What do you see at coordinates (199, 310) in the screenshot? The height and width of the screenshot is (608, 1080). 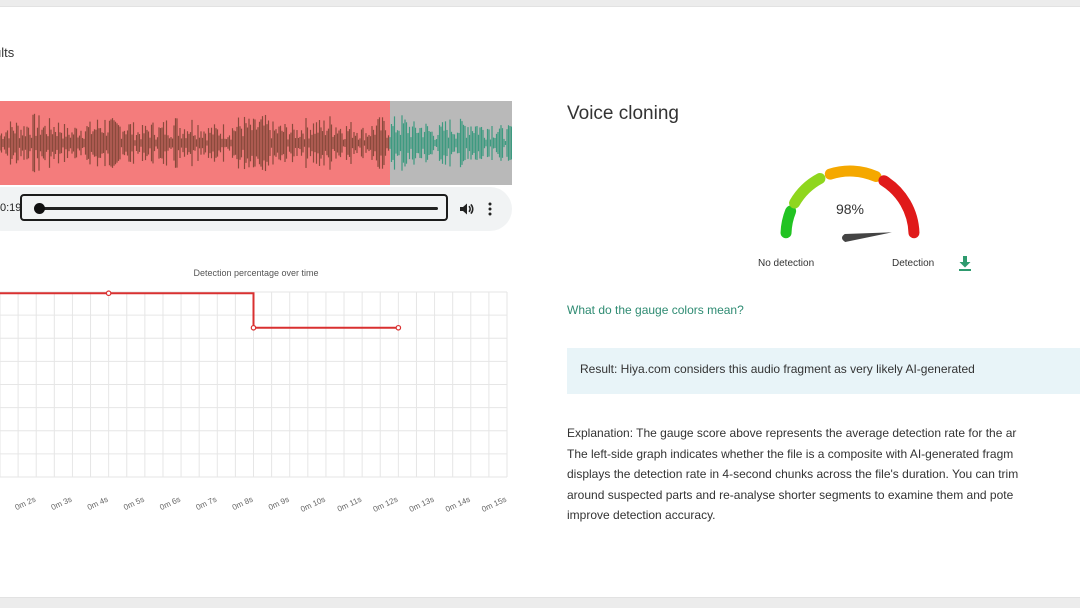 I see `detection-series-line` at bounding box center [199, 310].